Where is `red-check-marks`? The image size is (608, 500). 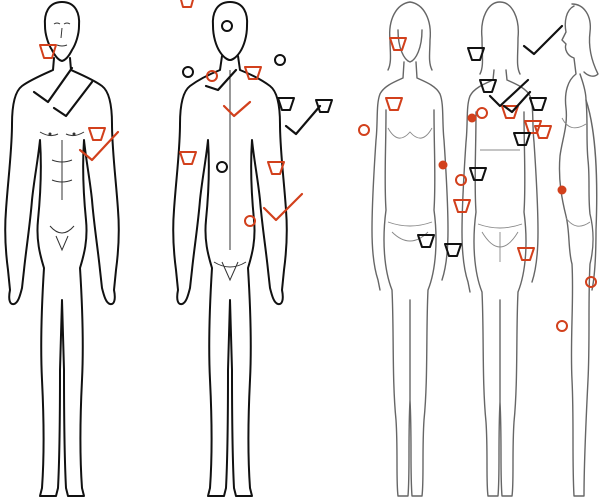
red-check-marks is located at coordinates (191, 161).